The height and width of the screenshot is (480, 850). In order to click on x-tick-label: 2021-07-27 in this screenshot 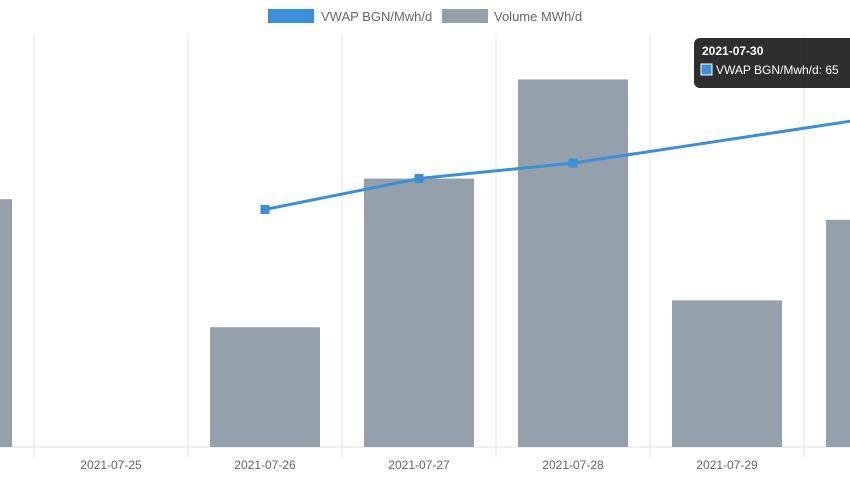, I will do `click(419, 465)`.